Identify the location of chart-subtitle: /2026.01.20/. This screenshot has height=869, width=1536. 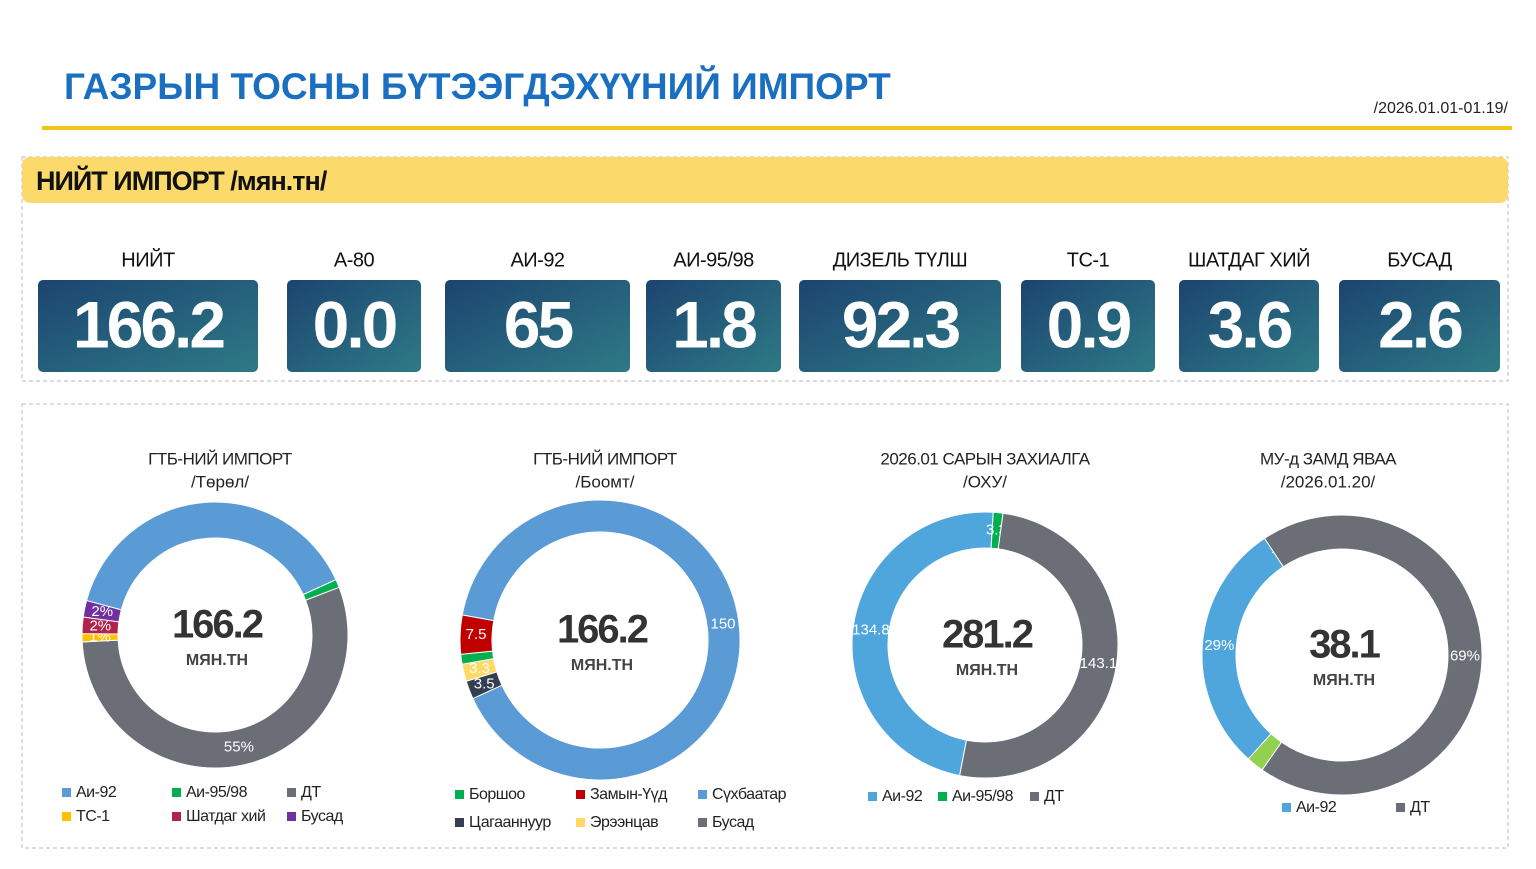
(1328, 481).